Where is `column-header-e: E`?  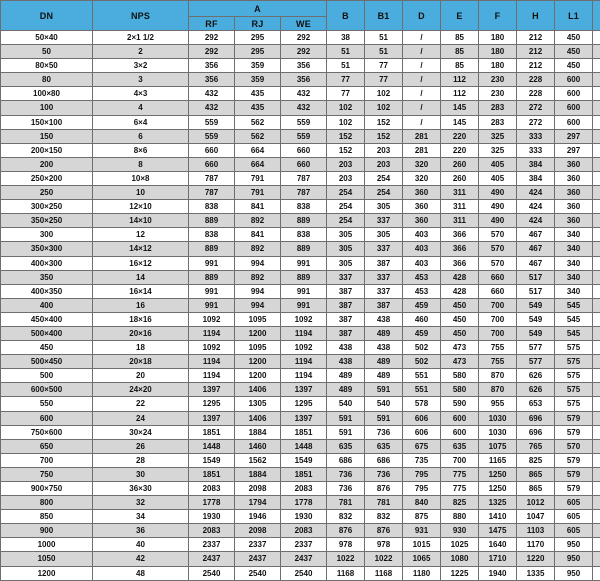 column-header-e: E is located at coordinates (460, 16).